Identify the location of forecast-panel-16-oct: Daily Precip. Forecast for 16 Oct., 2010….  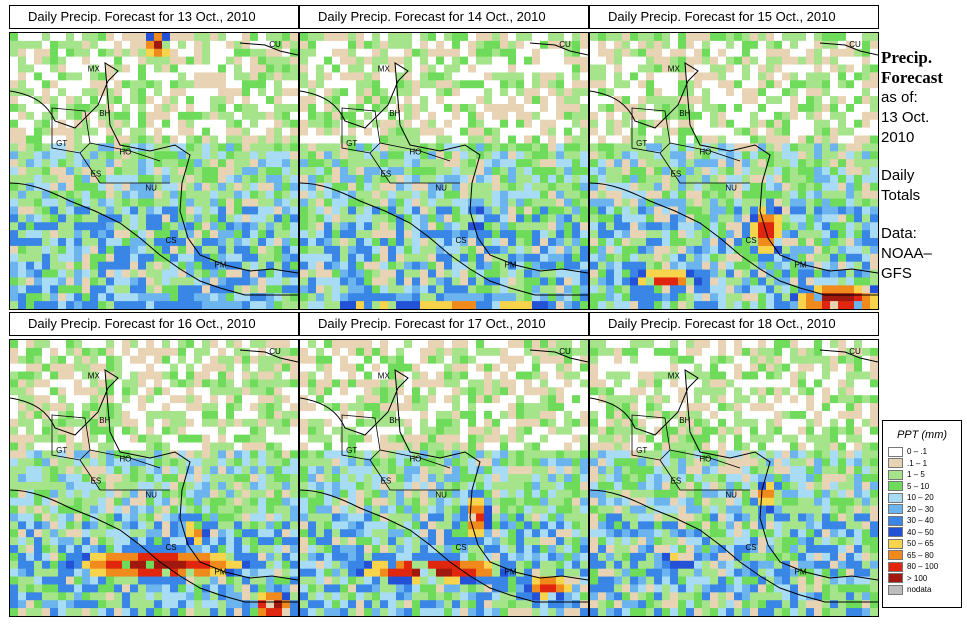
(154, 464).